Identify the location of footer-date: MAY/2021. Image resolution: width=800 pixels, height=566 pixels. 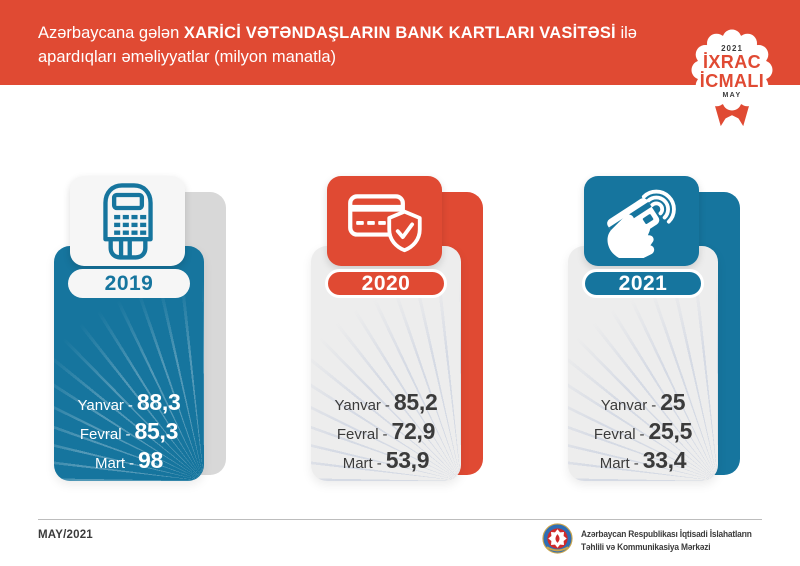
(65, 534).